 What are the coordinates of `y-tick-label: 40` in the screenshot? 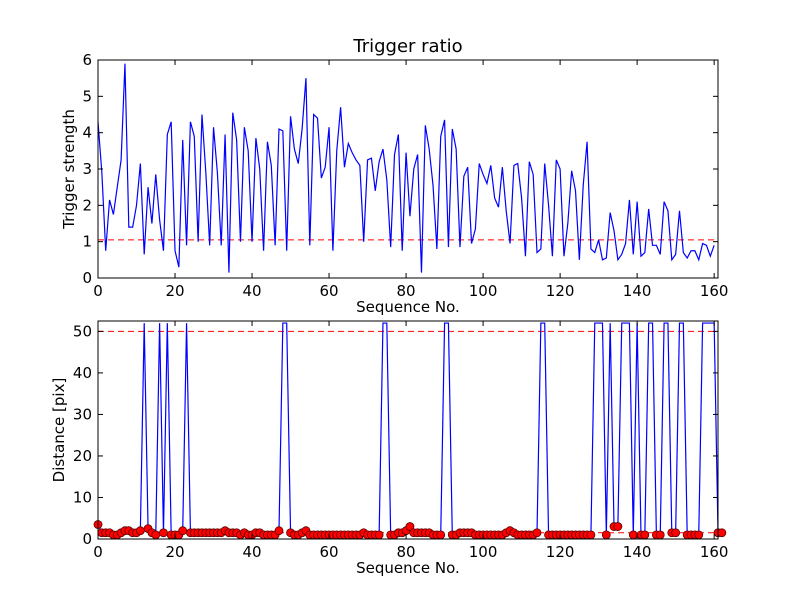 It's located at (82, 373).